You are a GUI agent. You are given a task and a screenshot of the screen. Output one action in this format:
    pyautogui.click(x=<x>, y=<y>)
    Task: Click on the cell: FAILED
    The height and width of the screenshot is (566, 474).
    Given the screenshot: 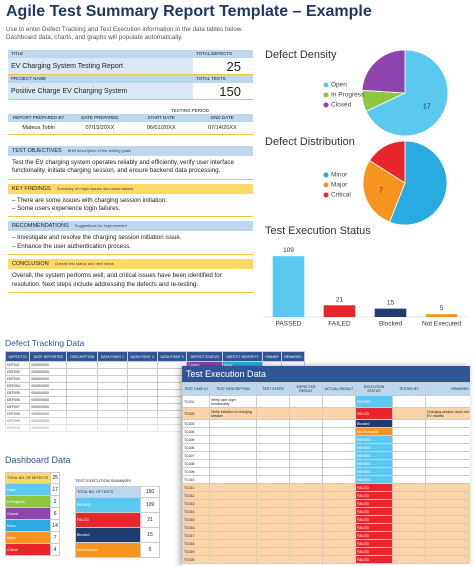 What is the action you would take?
    pyautogui.click(x=374, y=543)
    